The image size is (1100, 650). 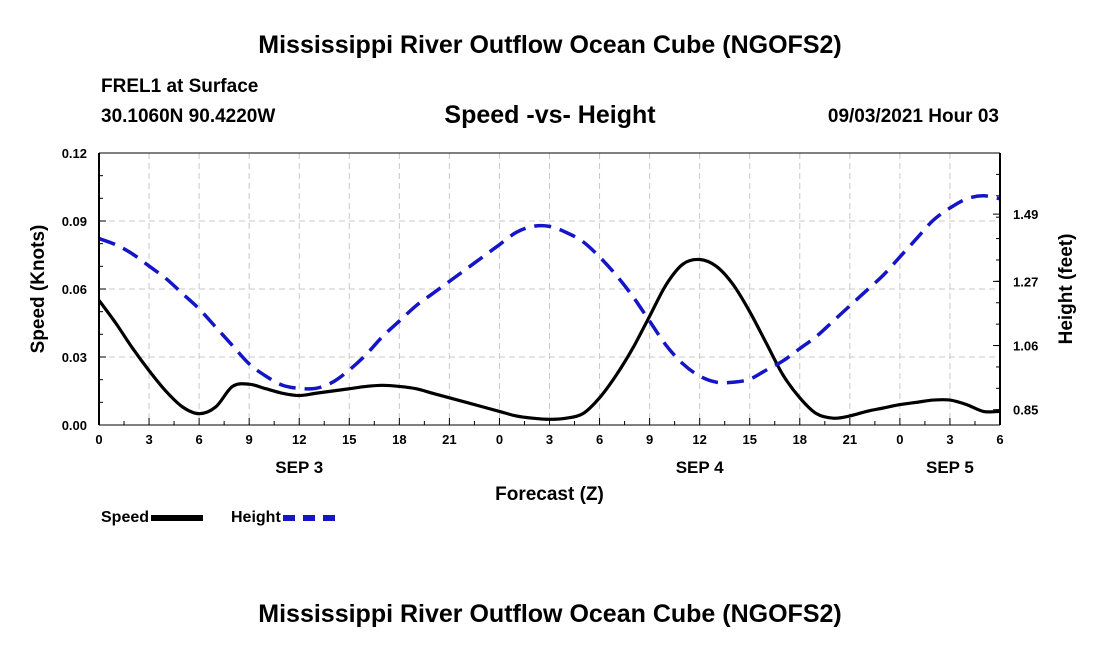 What do you see at coordinates (1025, 346) in the screenshot?
I see `y-right-tick-label: 1.06` at bounding box center [1025, 346].